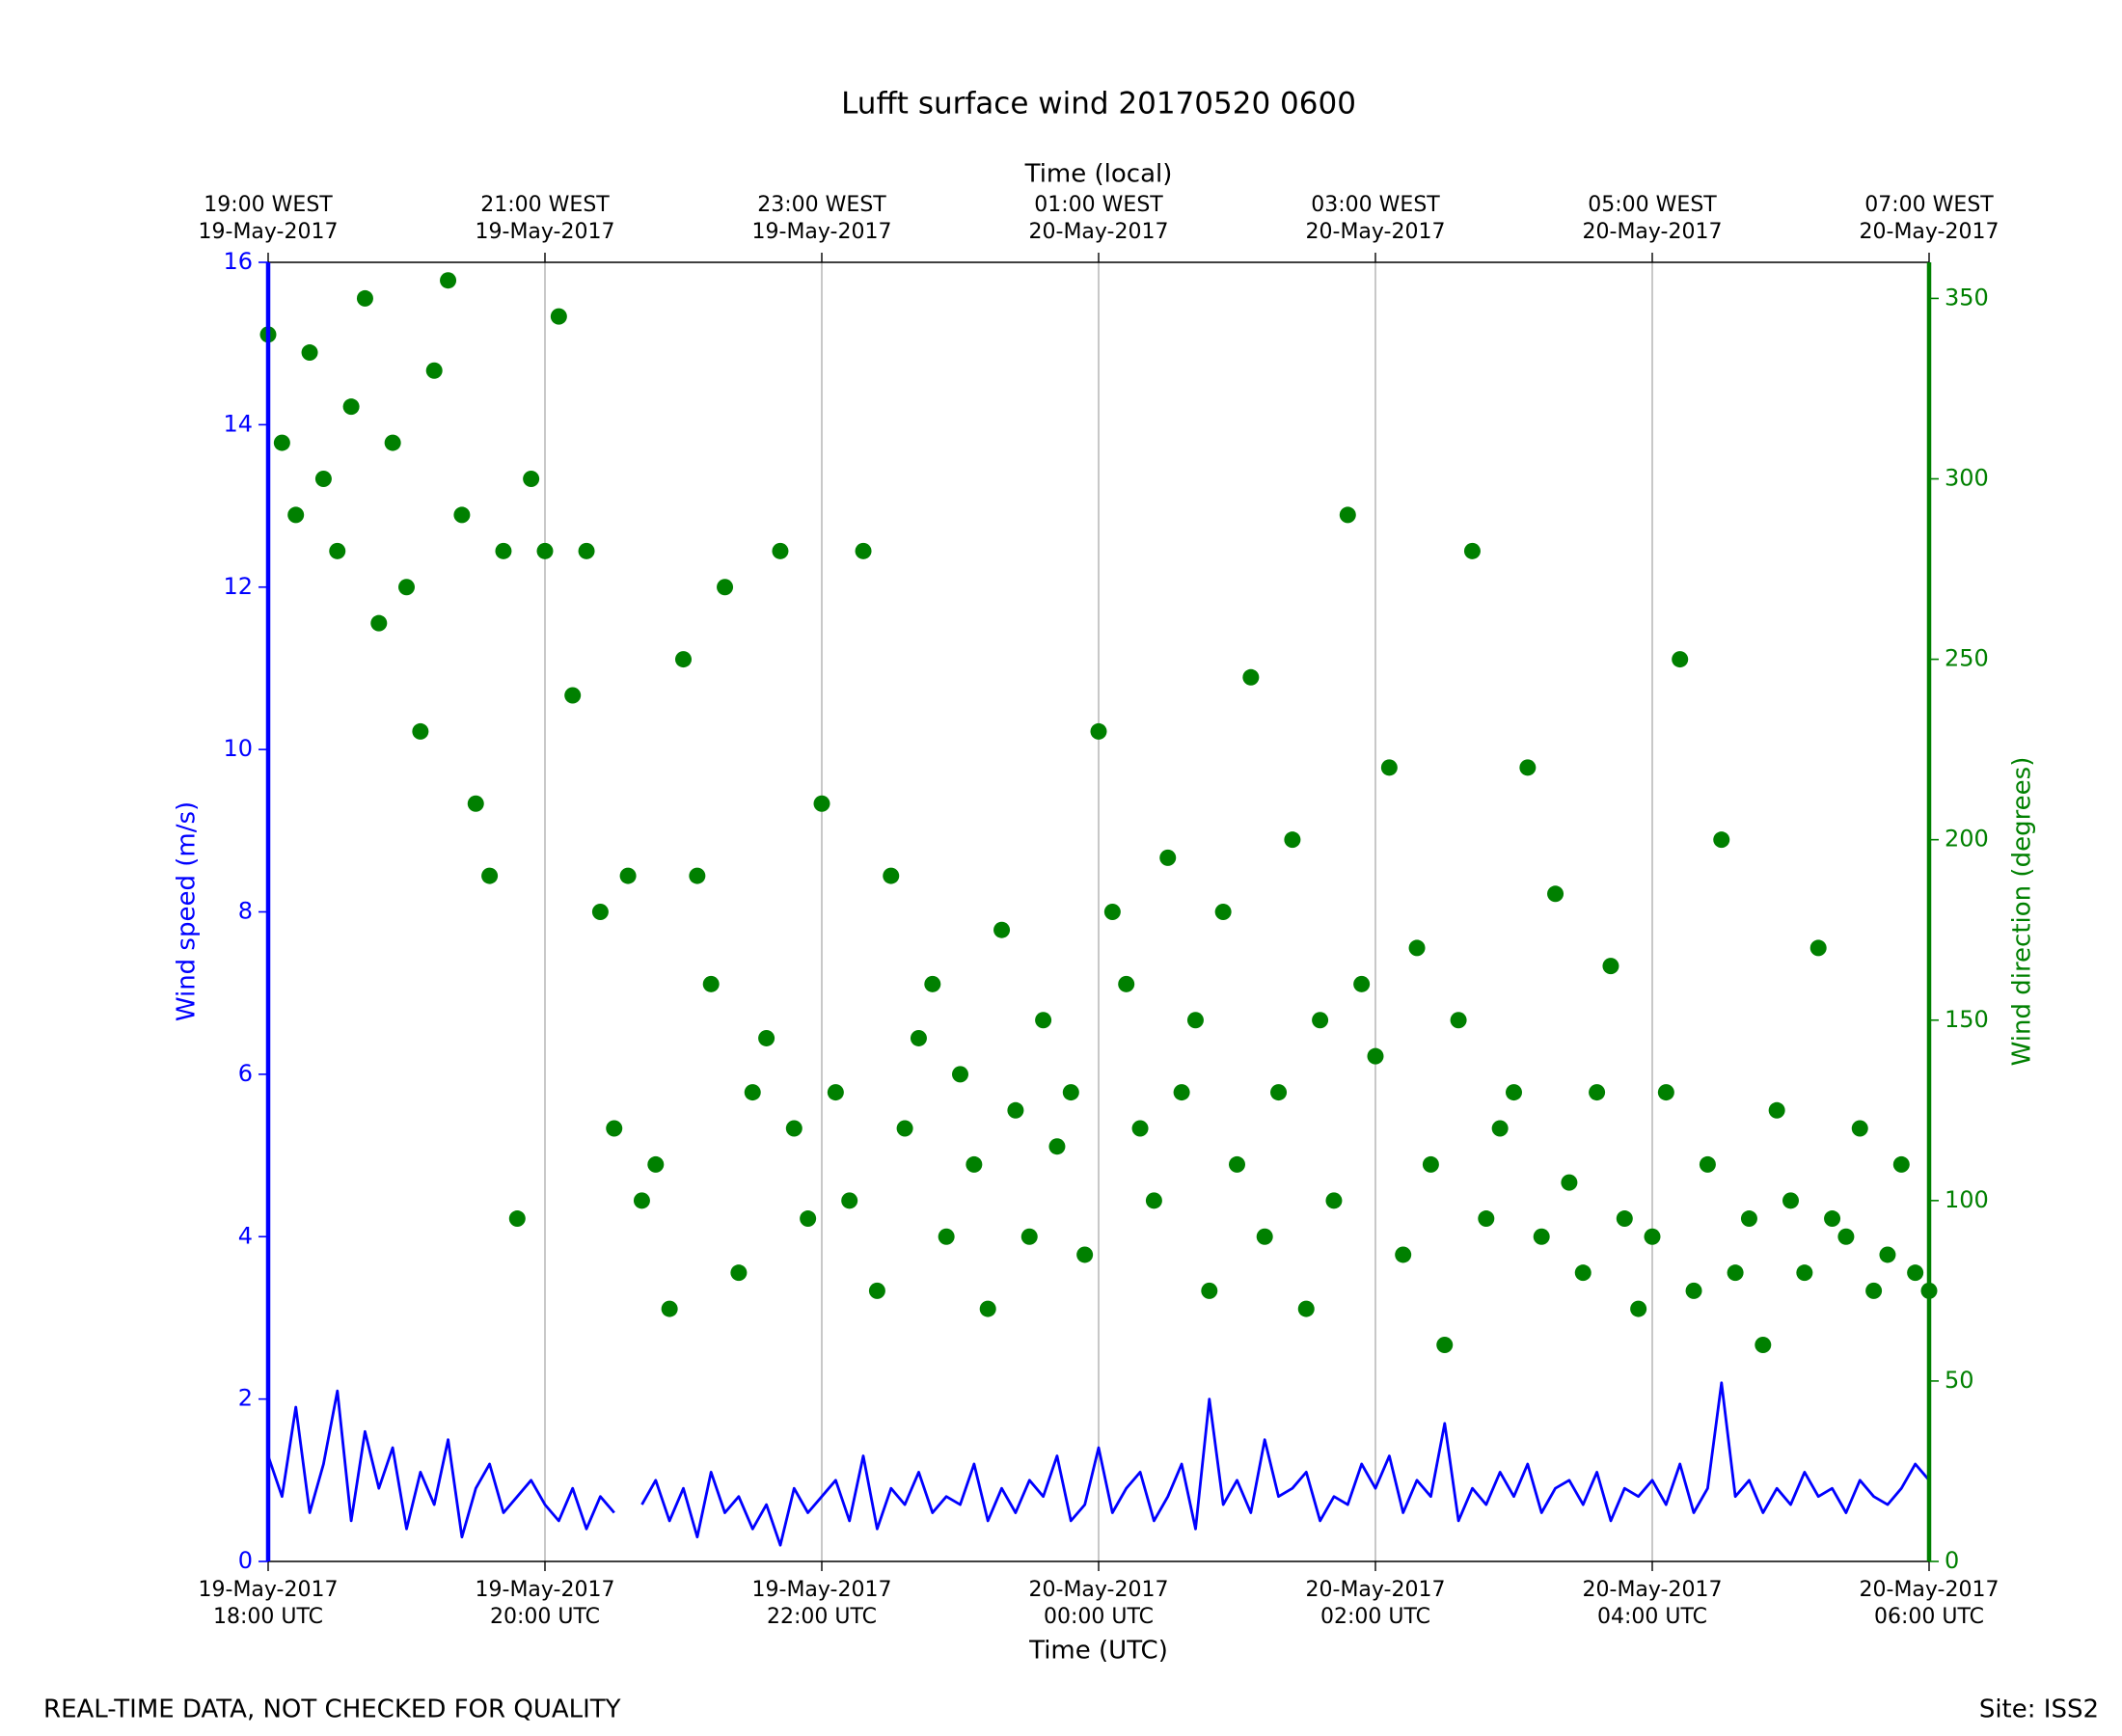 The image size is (2122, 1736). I want to click on y-tick-label: 16, so click(238, 261).